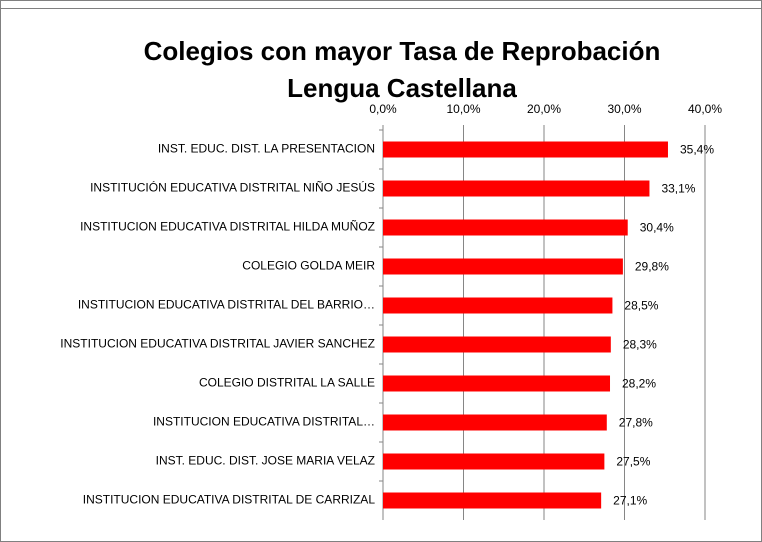 This screenshot has width=762, height=542. Describe the element at coordinates (639, 384) in the screenshot. I see `value-label: 28,2%` at that location.